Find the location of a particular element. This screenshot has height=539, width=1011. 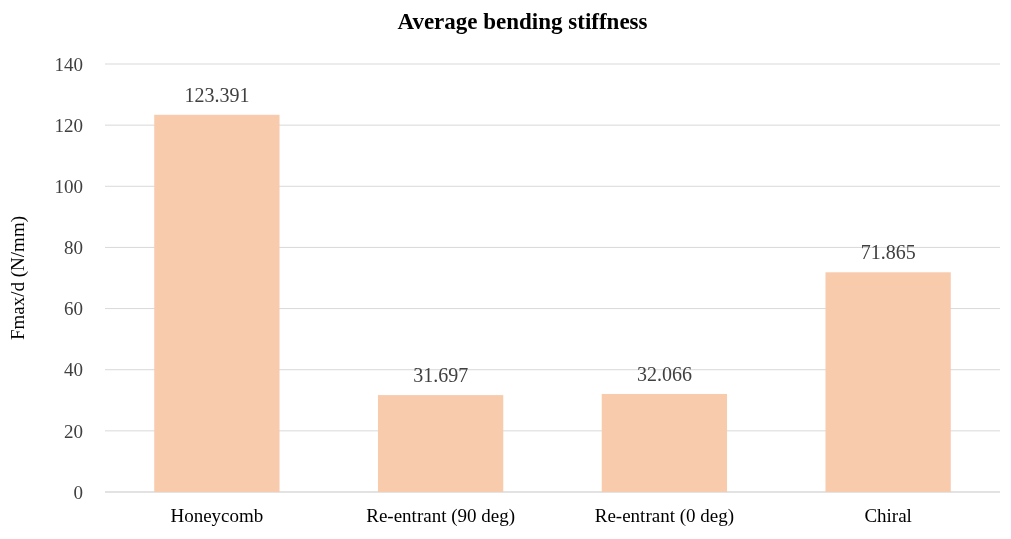

data-label: 31.697 is located at coordinates (441, 375).